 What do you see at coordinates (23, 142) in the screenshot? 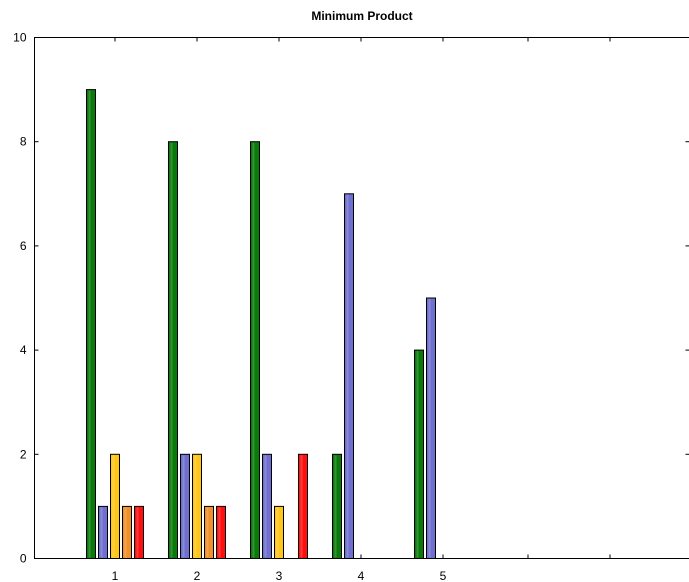
I see `y-tick-label: 8` at bounding box center [23, 142].